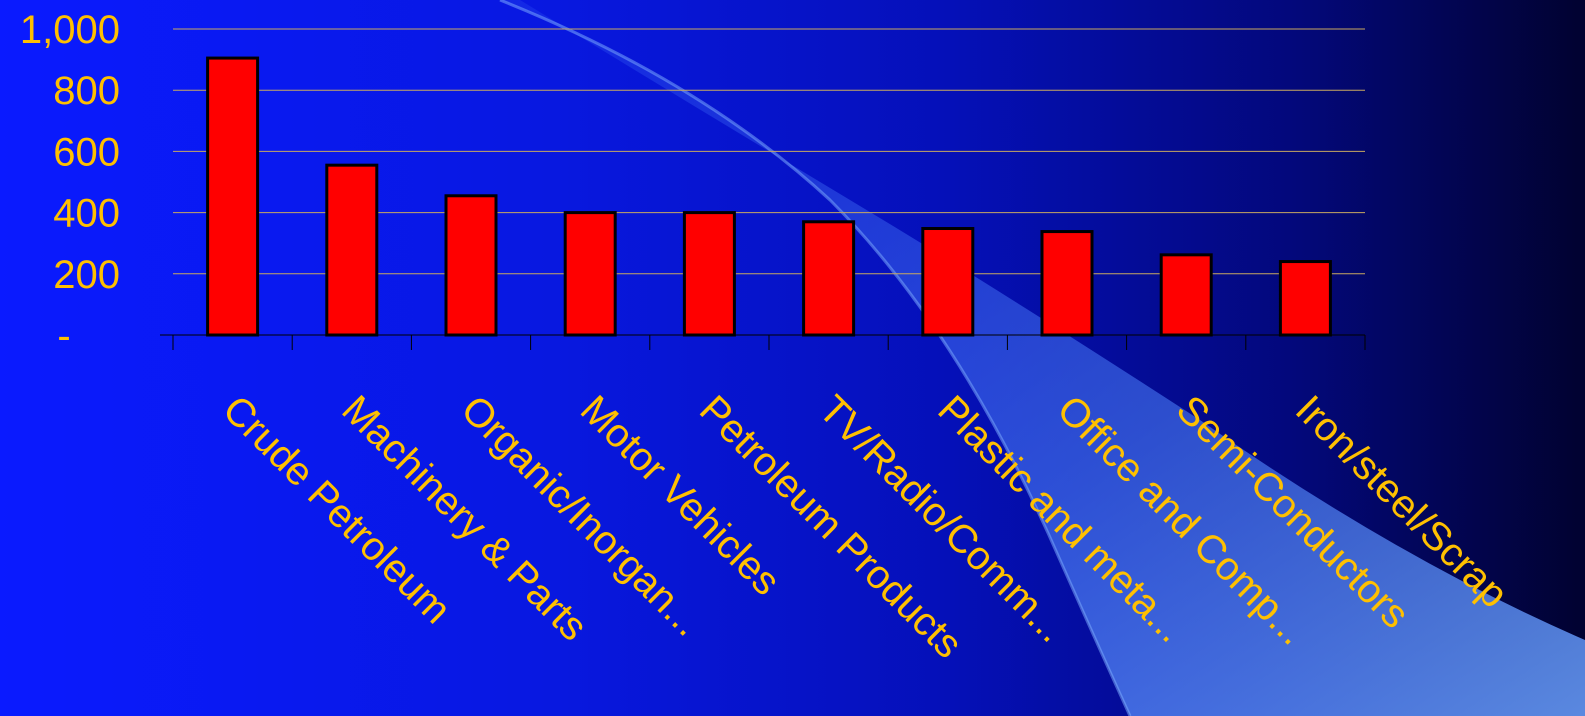  I want to click on y-tick-labels: - 200 400 600 800 1,000, so click(70, 183).